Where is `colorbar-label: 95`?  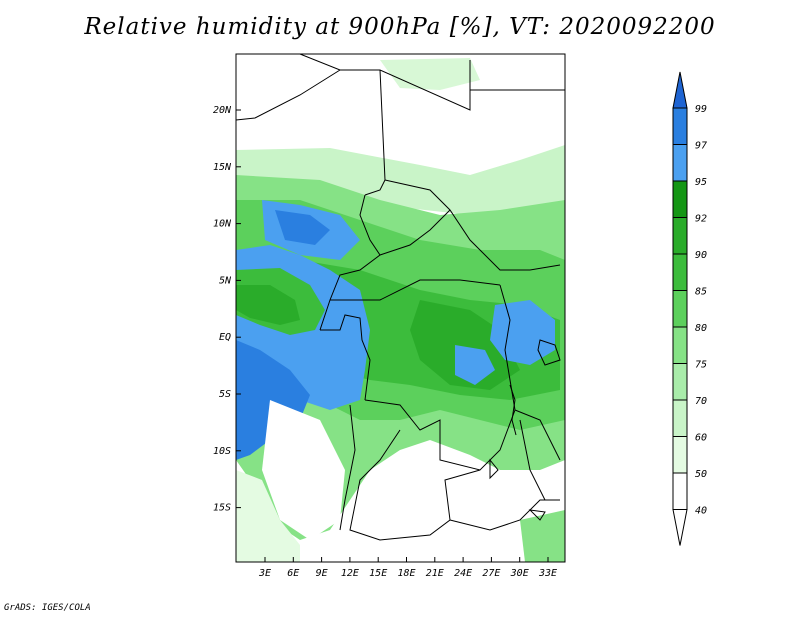
colorbar-label: 95 is located at coordinates (701, 182).